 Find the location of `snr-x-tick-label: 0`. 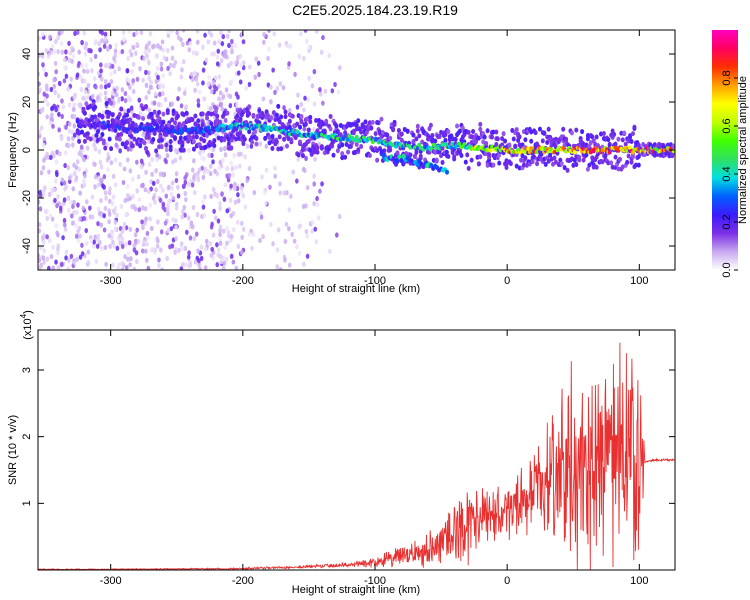

snr-x-tick-label: 0 is located at coordinates (507, 581).